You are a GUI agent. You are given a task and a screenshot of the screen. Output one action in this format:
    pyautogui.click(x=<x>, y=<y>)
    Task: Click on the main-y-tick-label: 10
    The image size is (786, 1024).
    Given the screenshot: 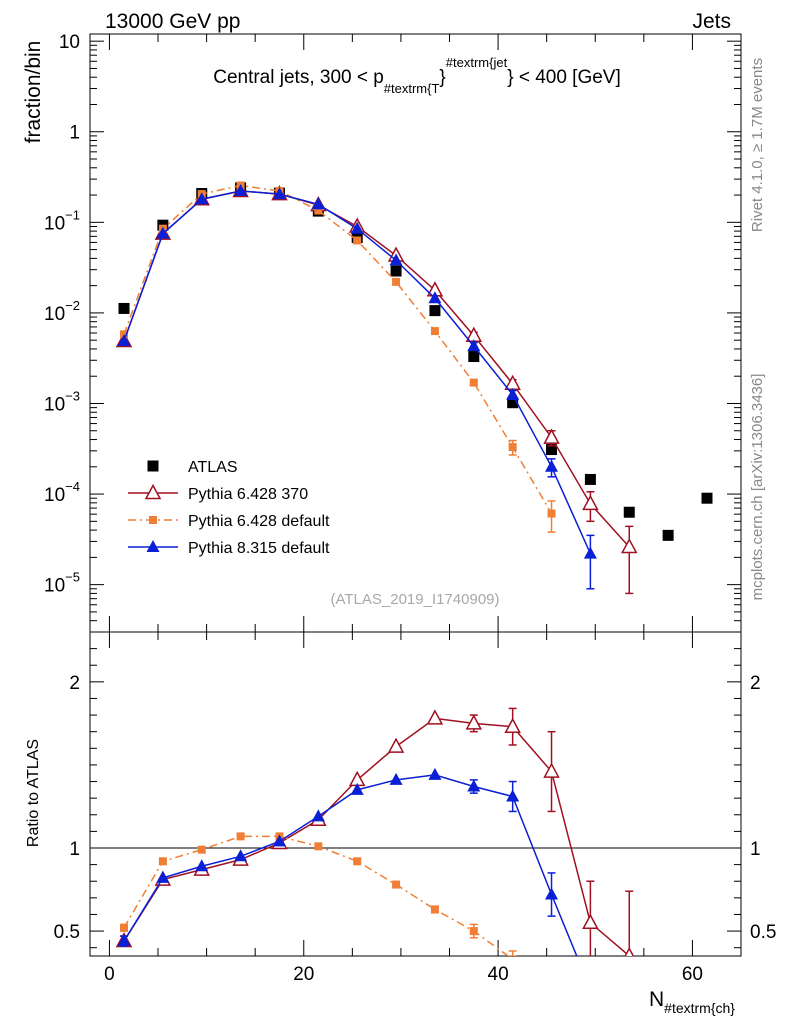 What is the action you would take?
    pyautogui.click(x=69, y=42)
    